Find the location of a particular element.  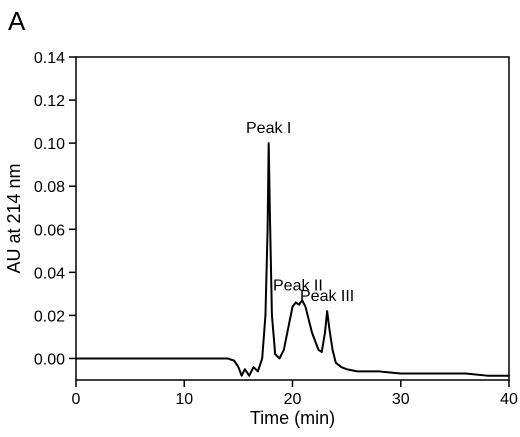

y-tick-label: 0.10 is located at coordinates (49, 144).